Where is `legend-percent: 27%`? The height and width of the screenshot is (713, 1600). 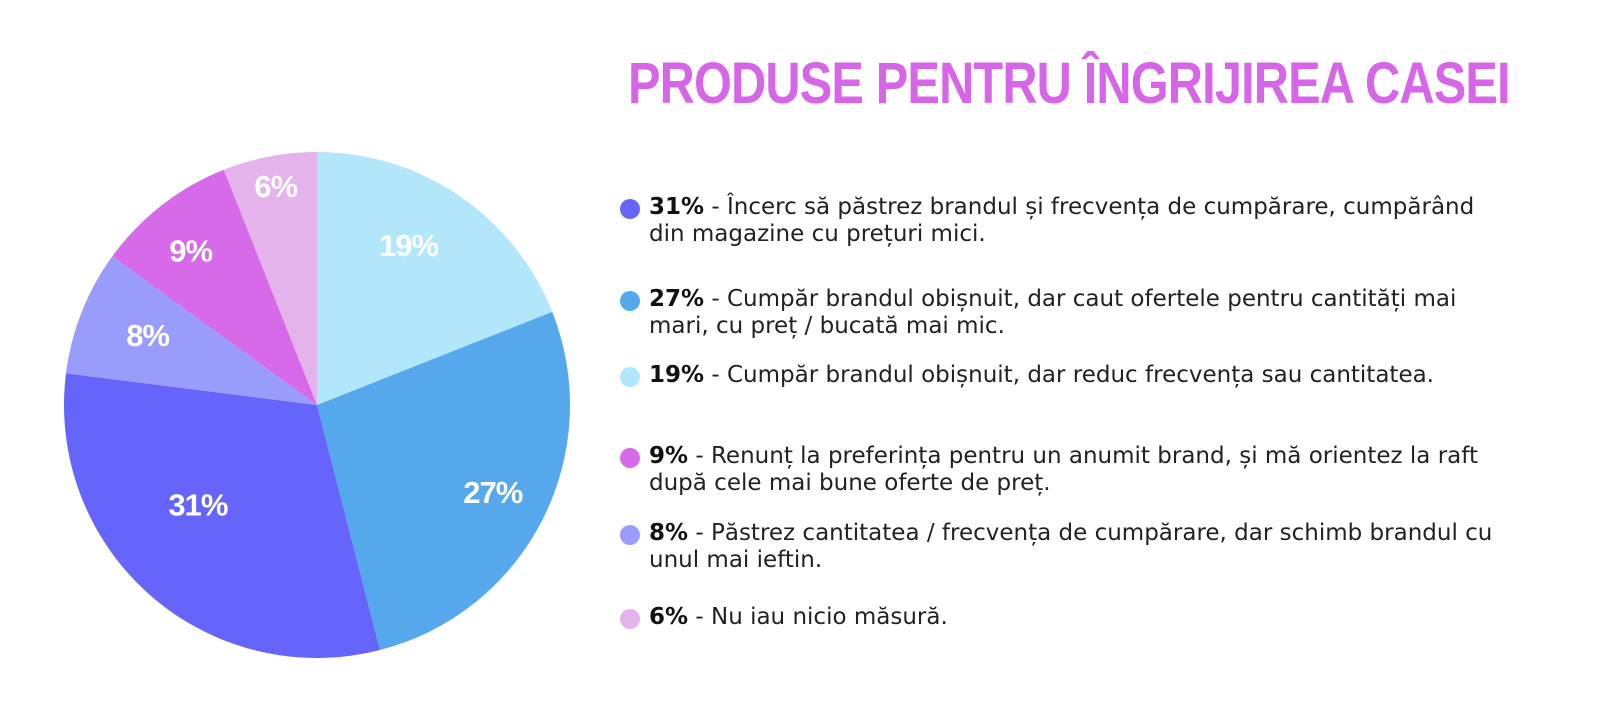 legend-percent: 27% is located at coordinates (677, 299).